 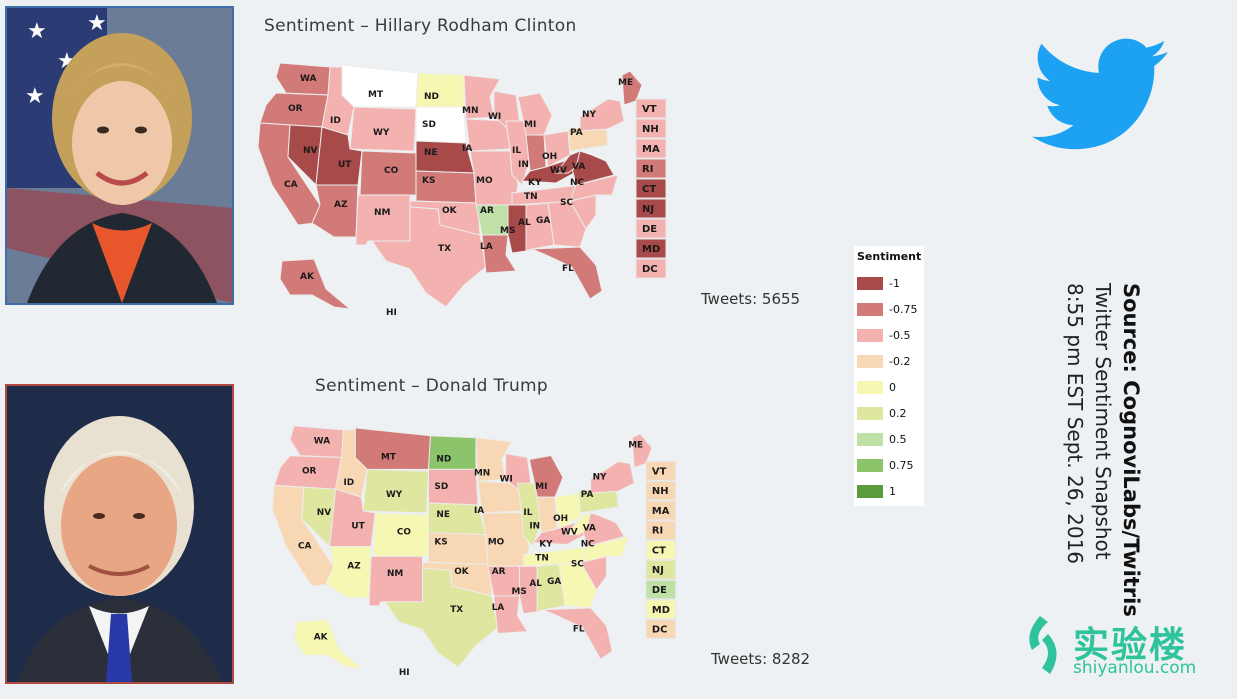 I want to click on state-label-mo: MO, so click(x=496, y=543).